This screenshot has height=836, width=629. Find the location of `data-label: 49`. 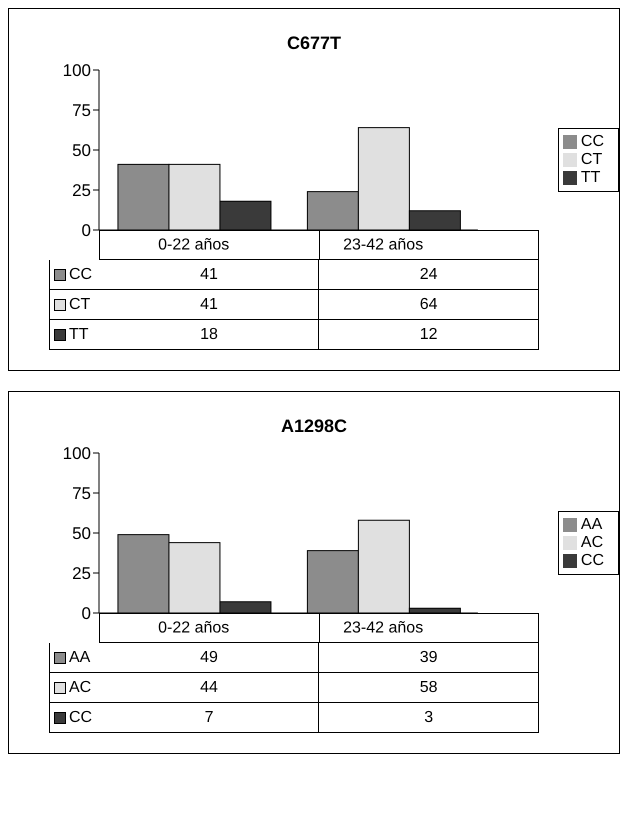

data-label: 49 is located at coordinates (209, 658).